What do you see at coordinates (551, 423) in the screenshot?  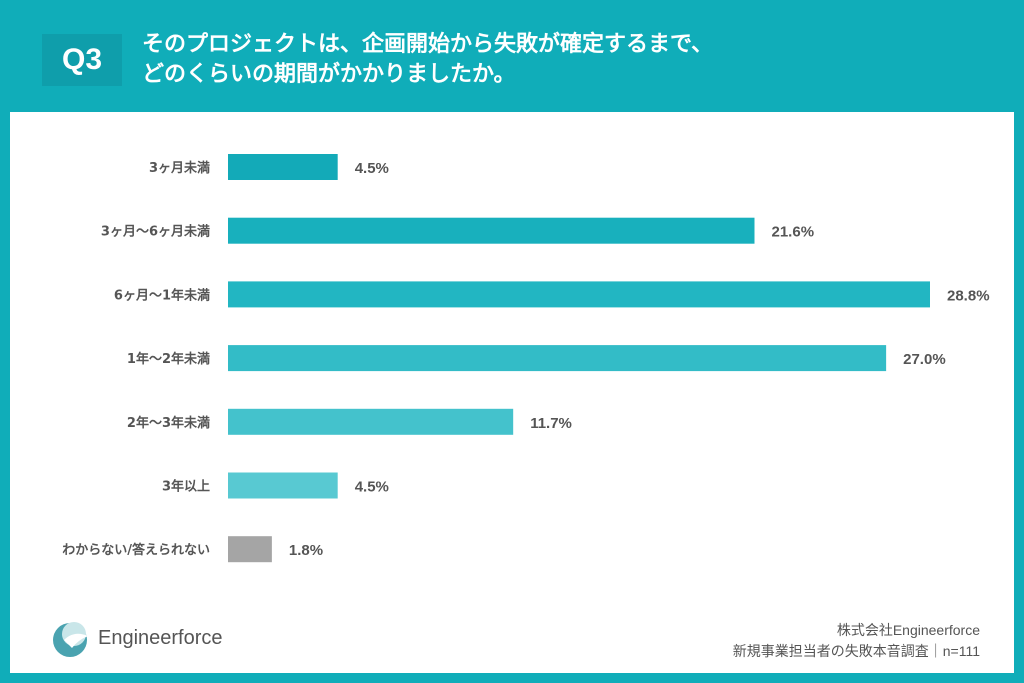 I see `value-label: 11.7%` at bounding box center [551, 423].